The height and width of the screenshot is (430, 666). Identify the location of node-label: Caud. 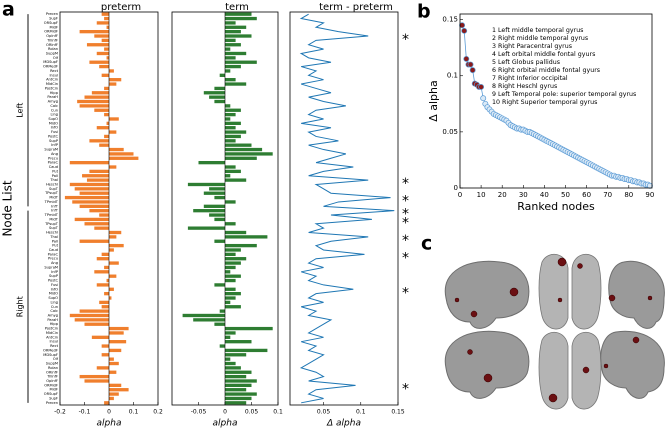
(53, 250).